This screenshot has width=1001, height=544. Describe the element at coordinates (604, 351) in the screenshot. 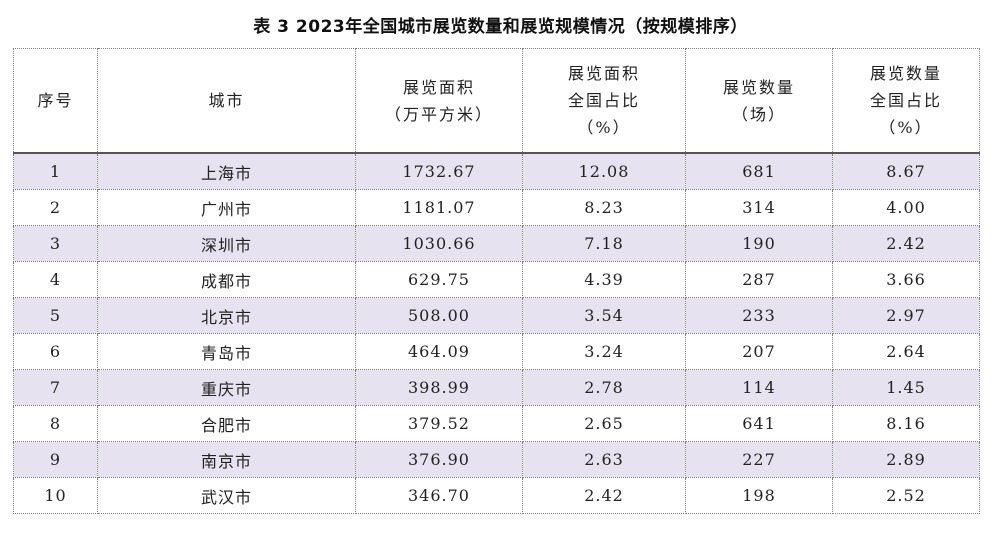

I see `cell-area-share: 3.24` at that location.